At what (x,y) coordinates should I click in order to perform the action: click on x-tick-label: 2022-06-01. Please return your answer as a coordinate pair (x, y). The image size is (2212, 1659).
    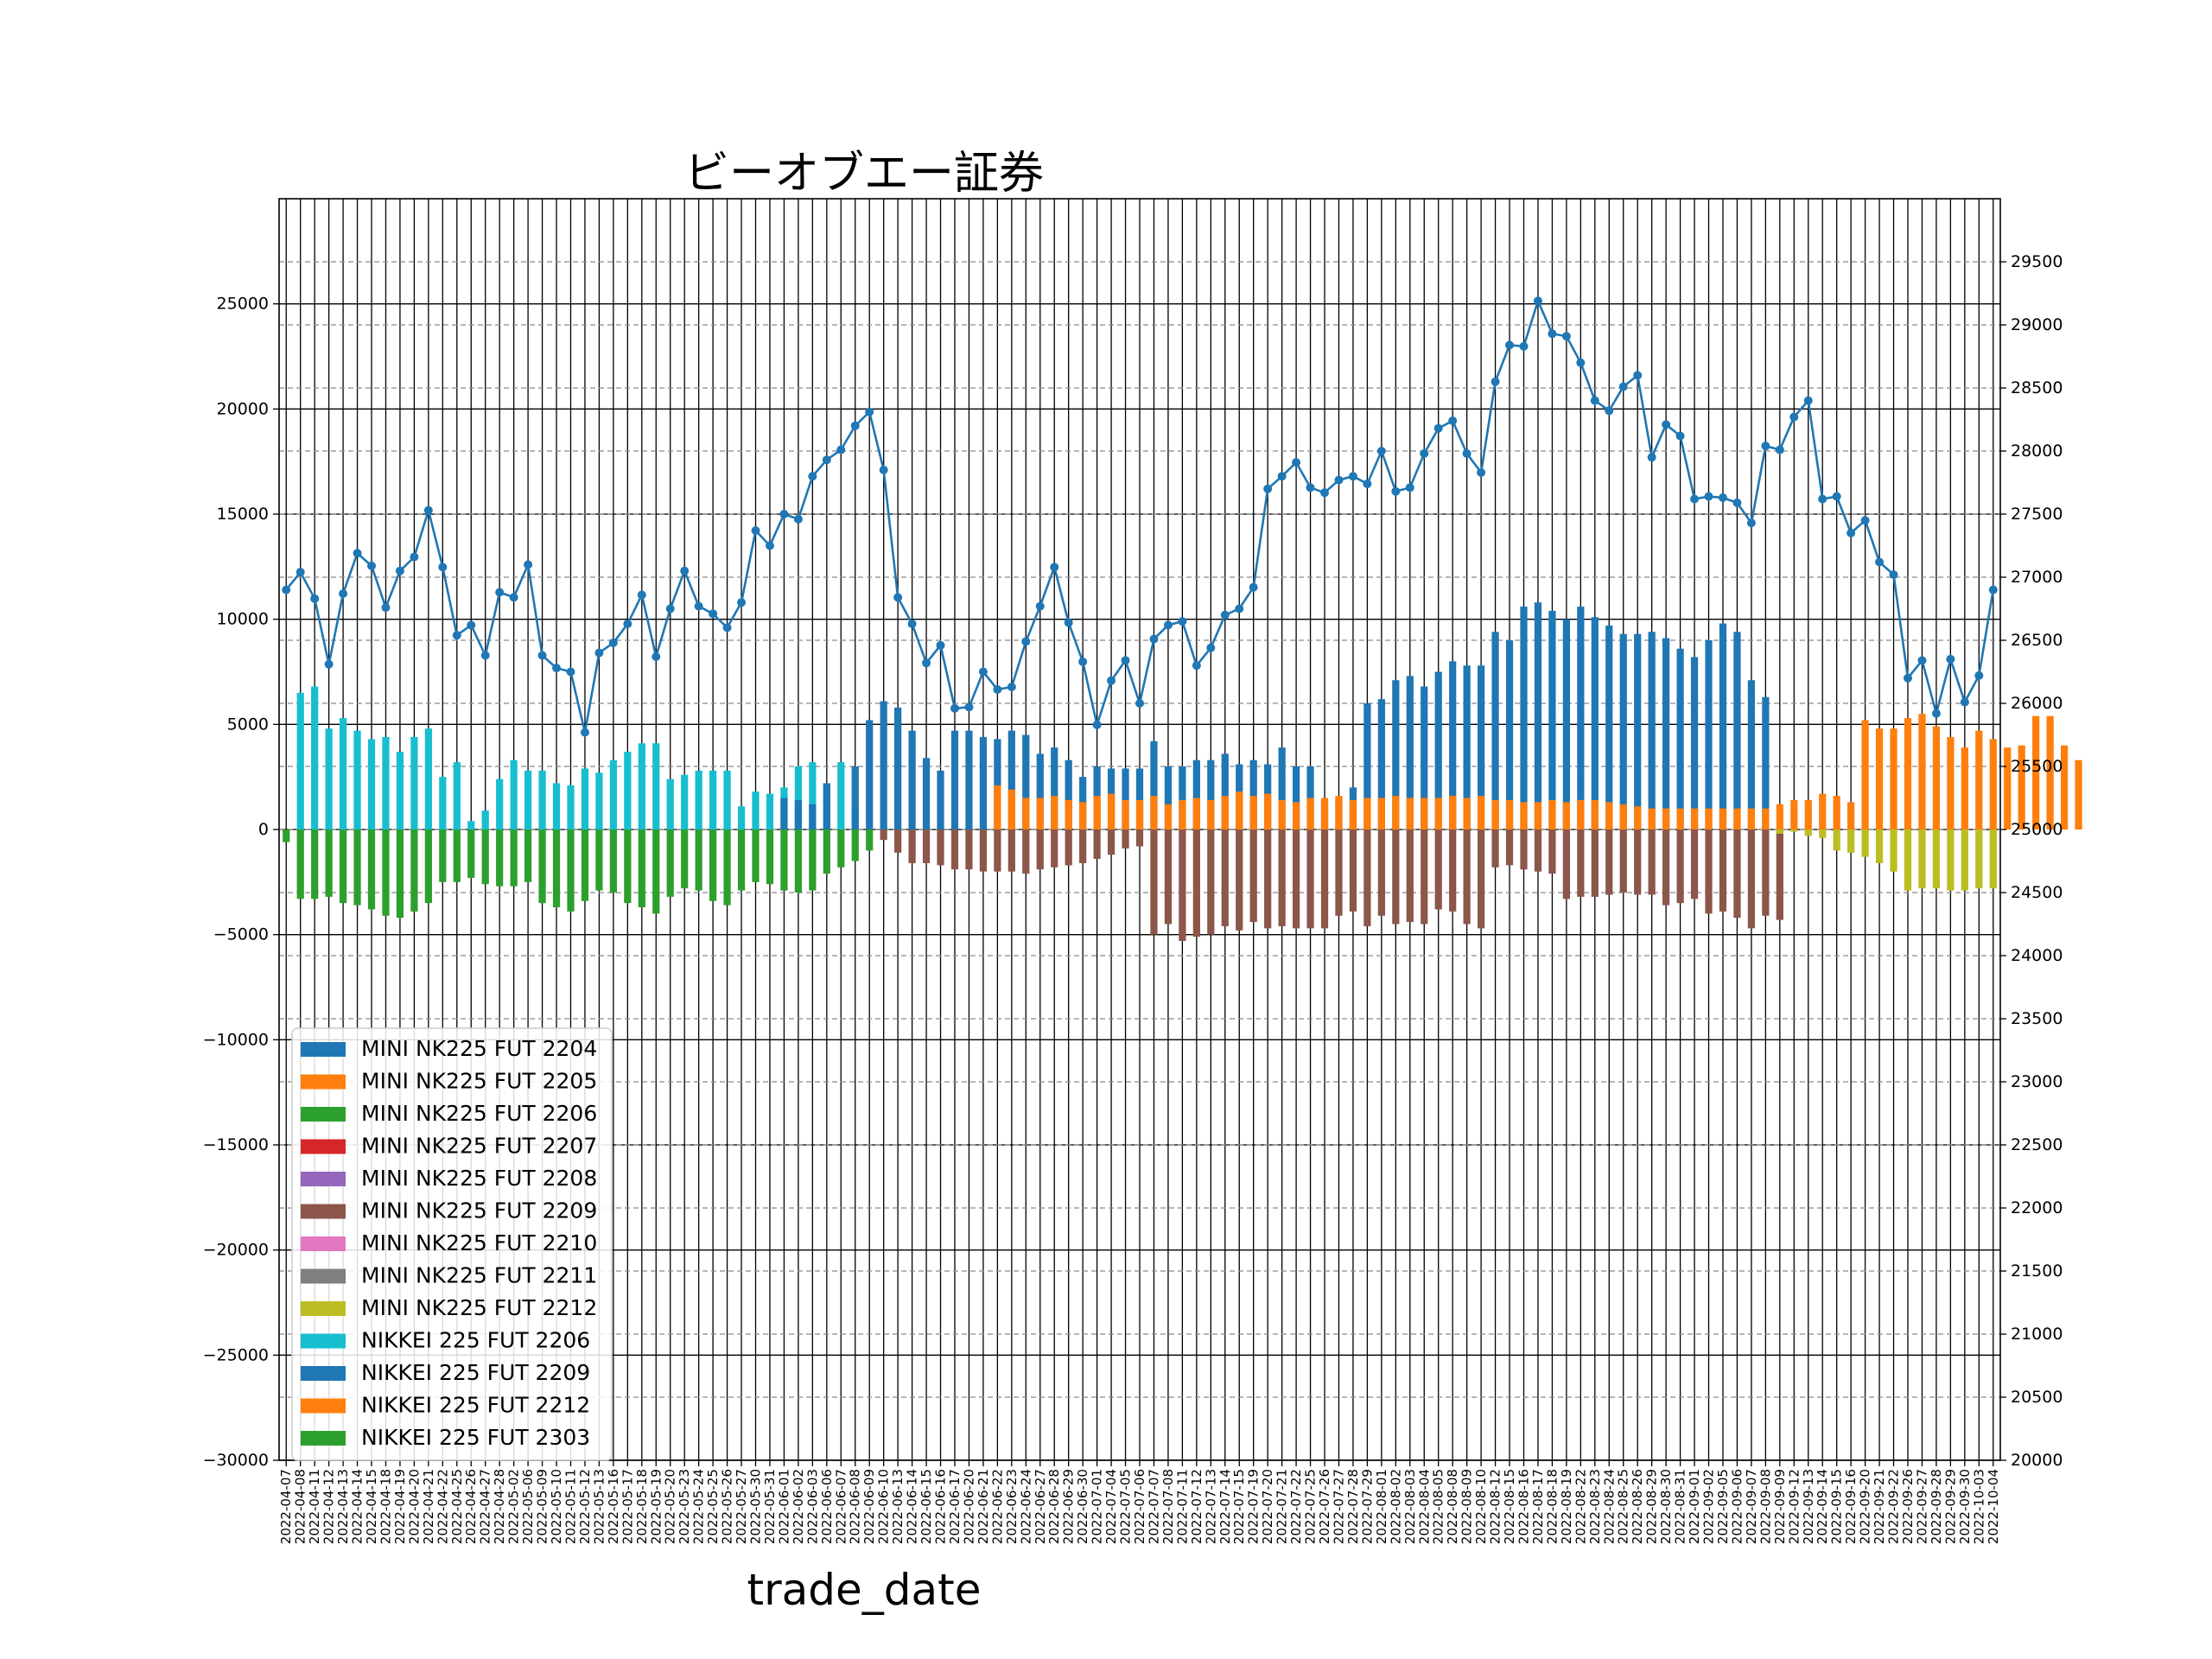
    Looking at the image, I should click on (783, 1506).